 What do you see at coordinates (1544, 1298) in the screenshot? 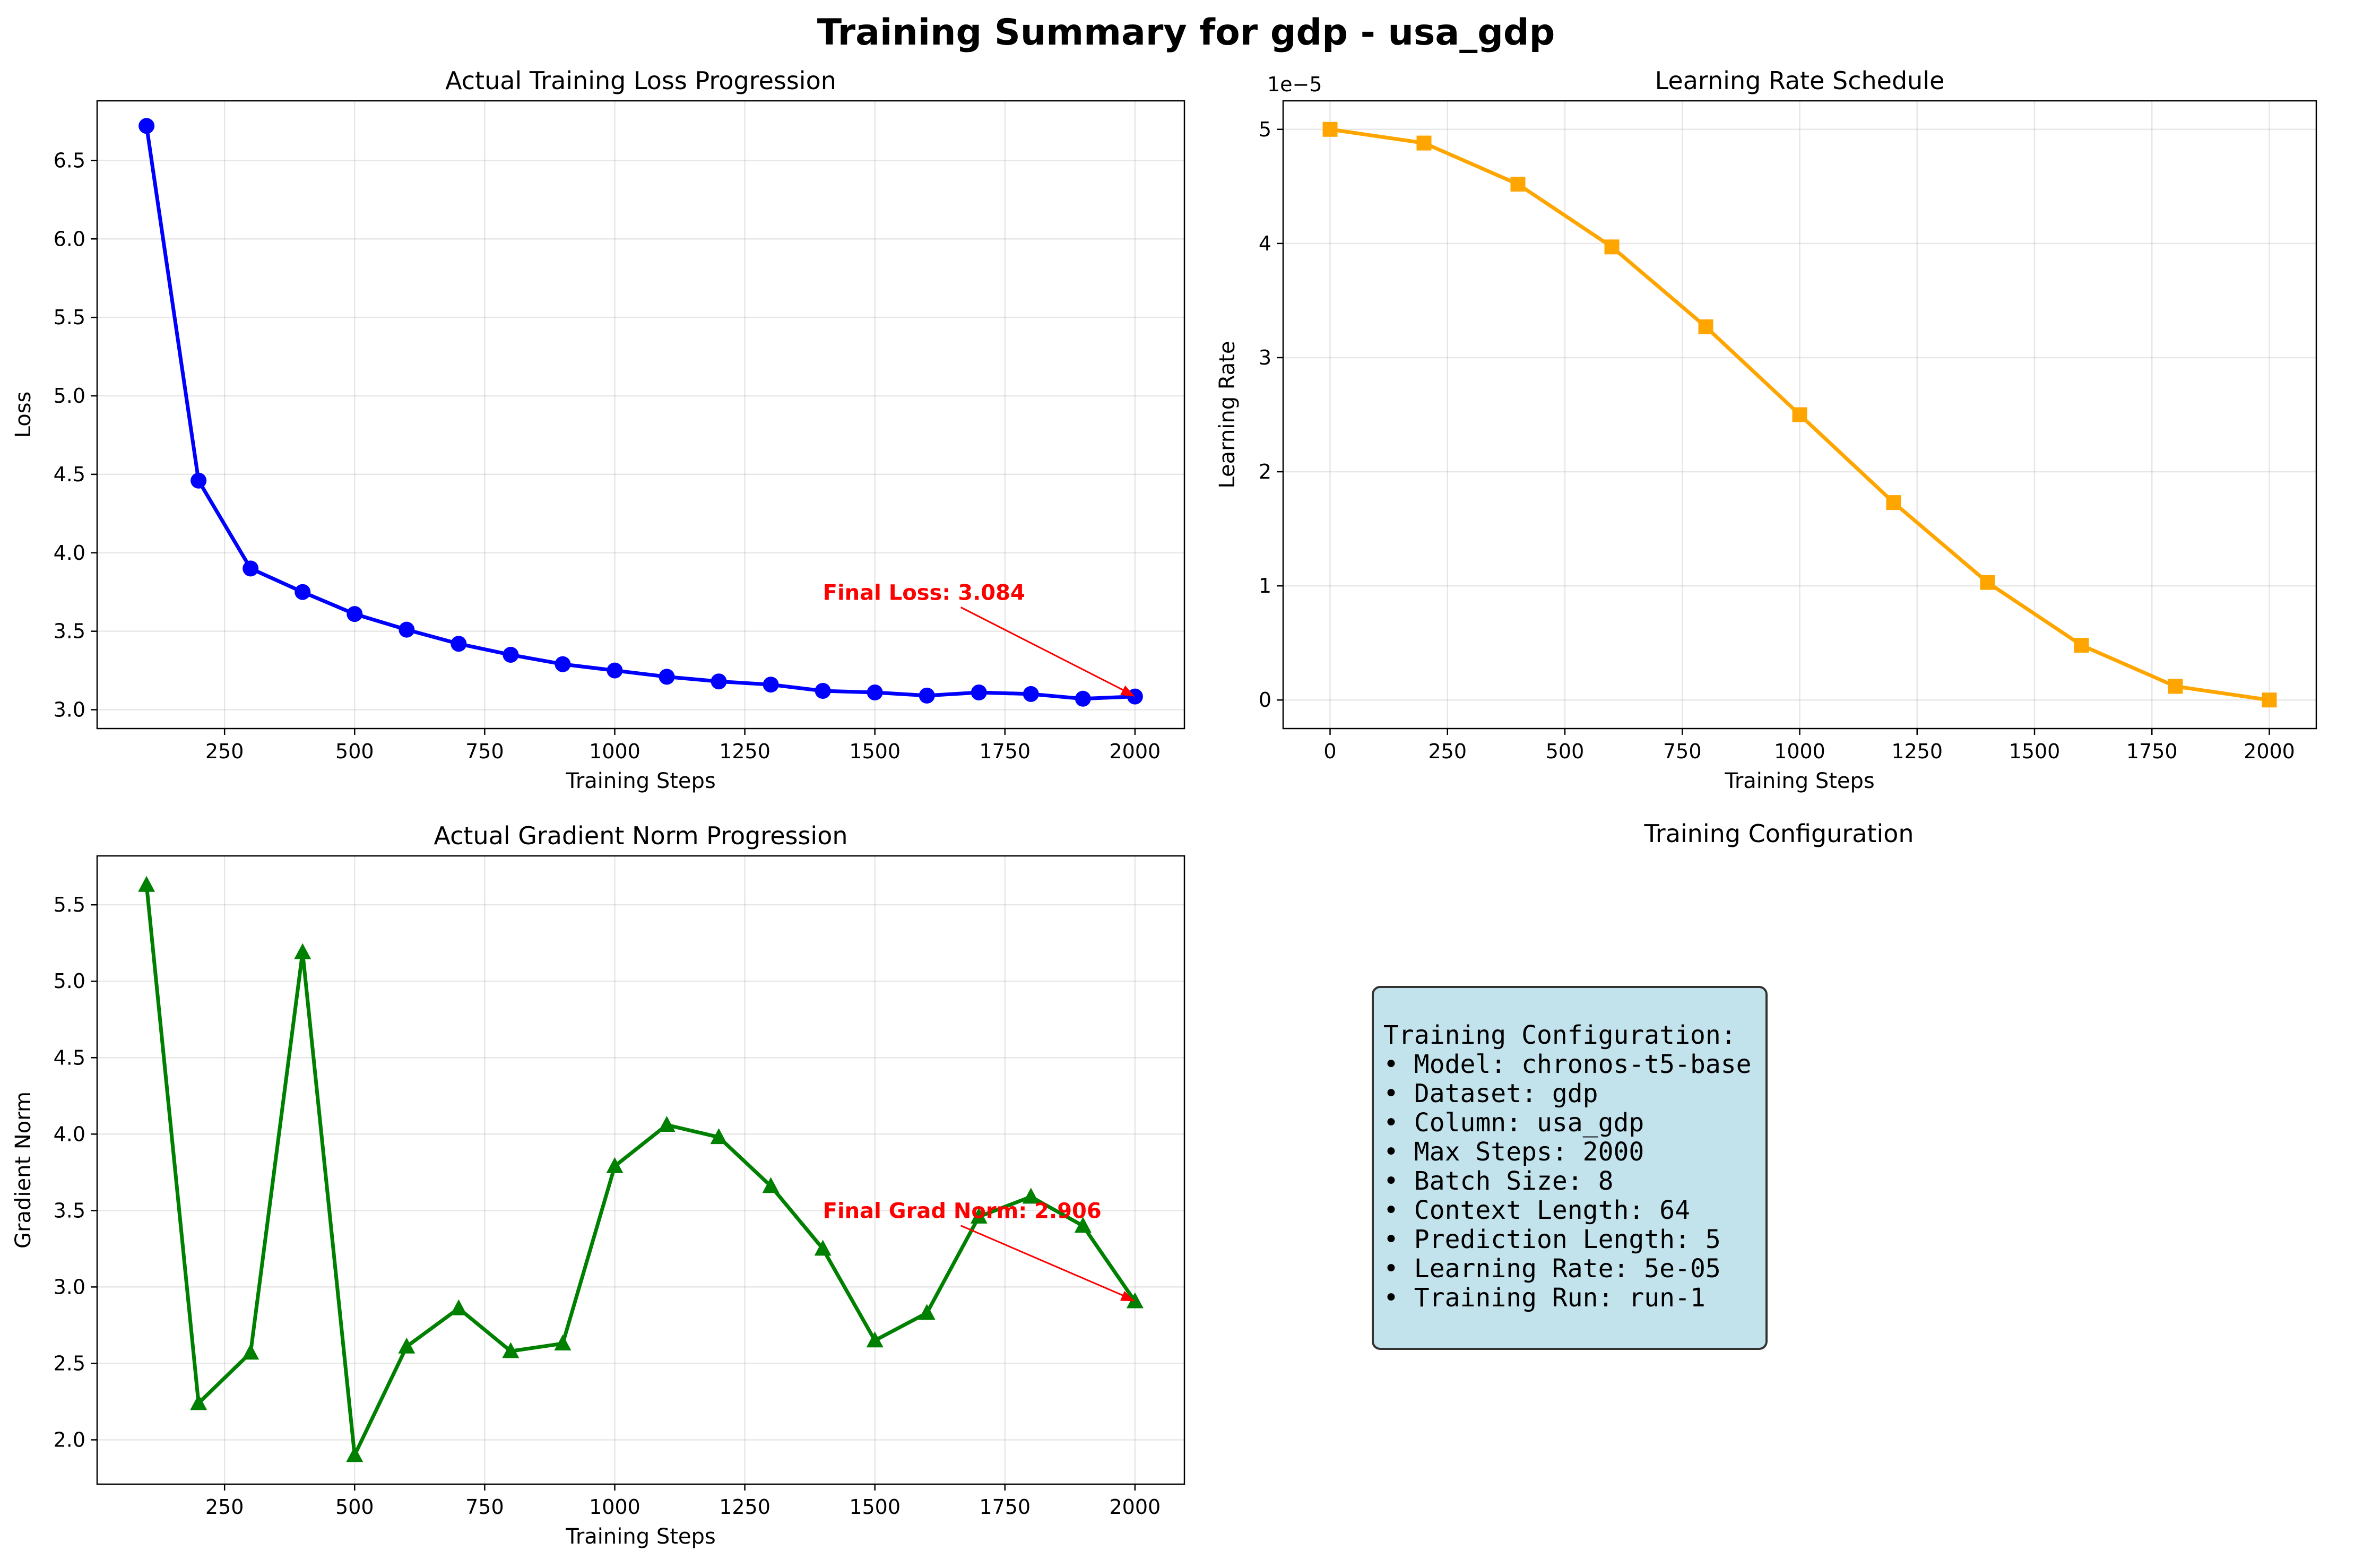
I see `config-line: • Training Run: run-1` at bounding box center [1544, 1298].